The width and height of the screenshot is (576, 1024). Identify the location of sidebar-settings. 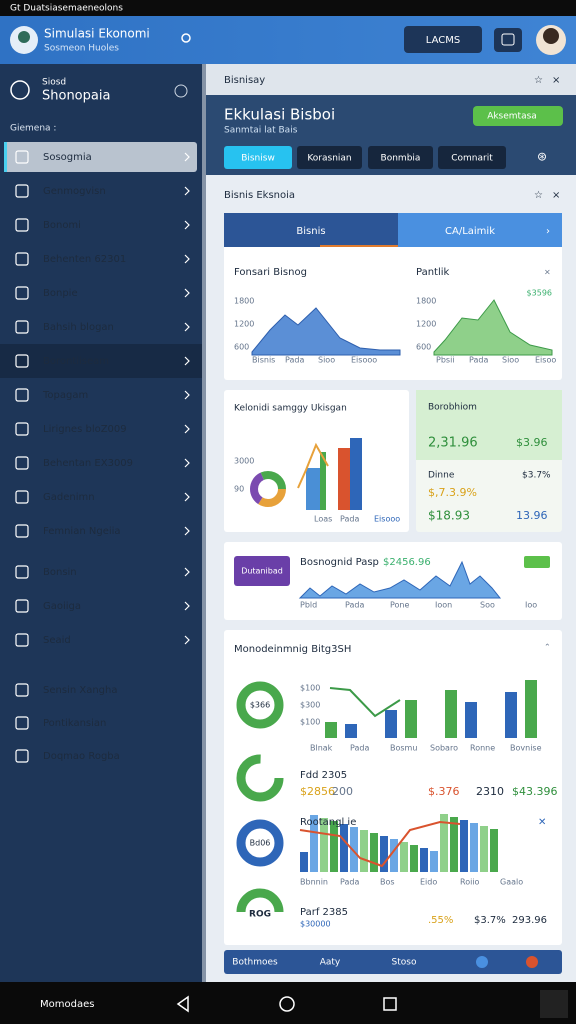
(181, 91).